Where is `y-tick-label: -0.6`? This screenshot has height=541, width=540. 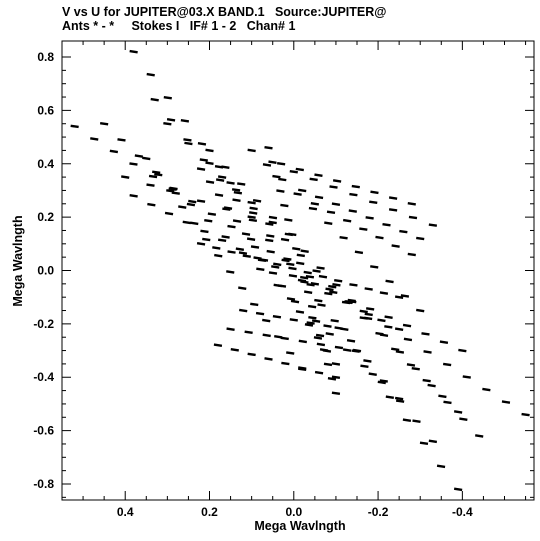 y-tick-label: -0.6 is located at coordinates (43, 431).